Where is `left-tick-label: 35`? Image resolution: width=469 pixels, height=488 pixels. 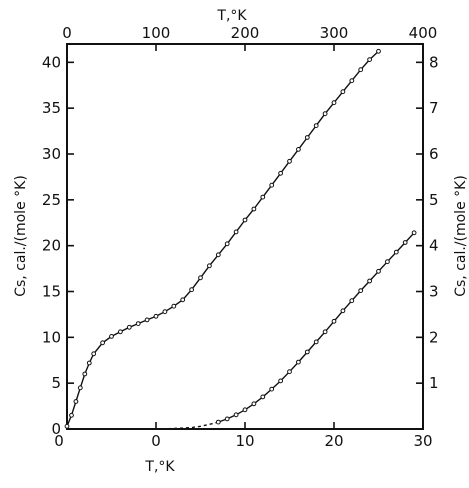
left-tick-label: 35 is located at coordinates (51, 108).